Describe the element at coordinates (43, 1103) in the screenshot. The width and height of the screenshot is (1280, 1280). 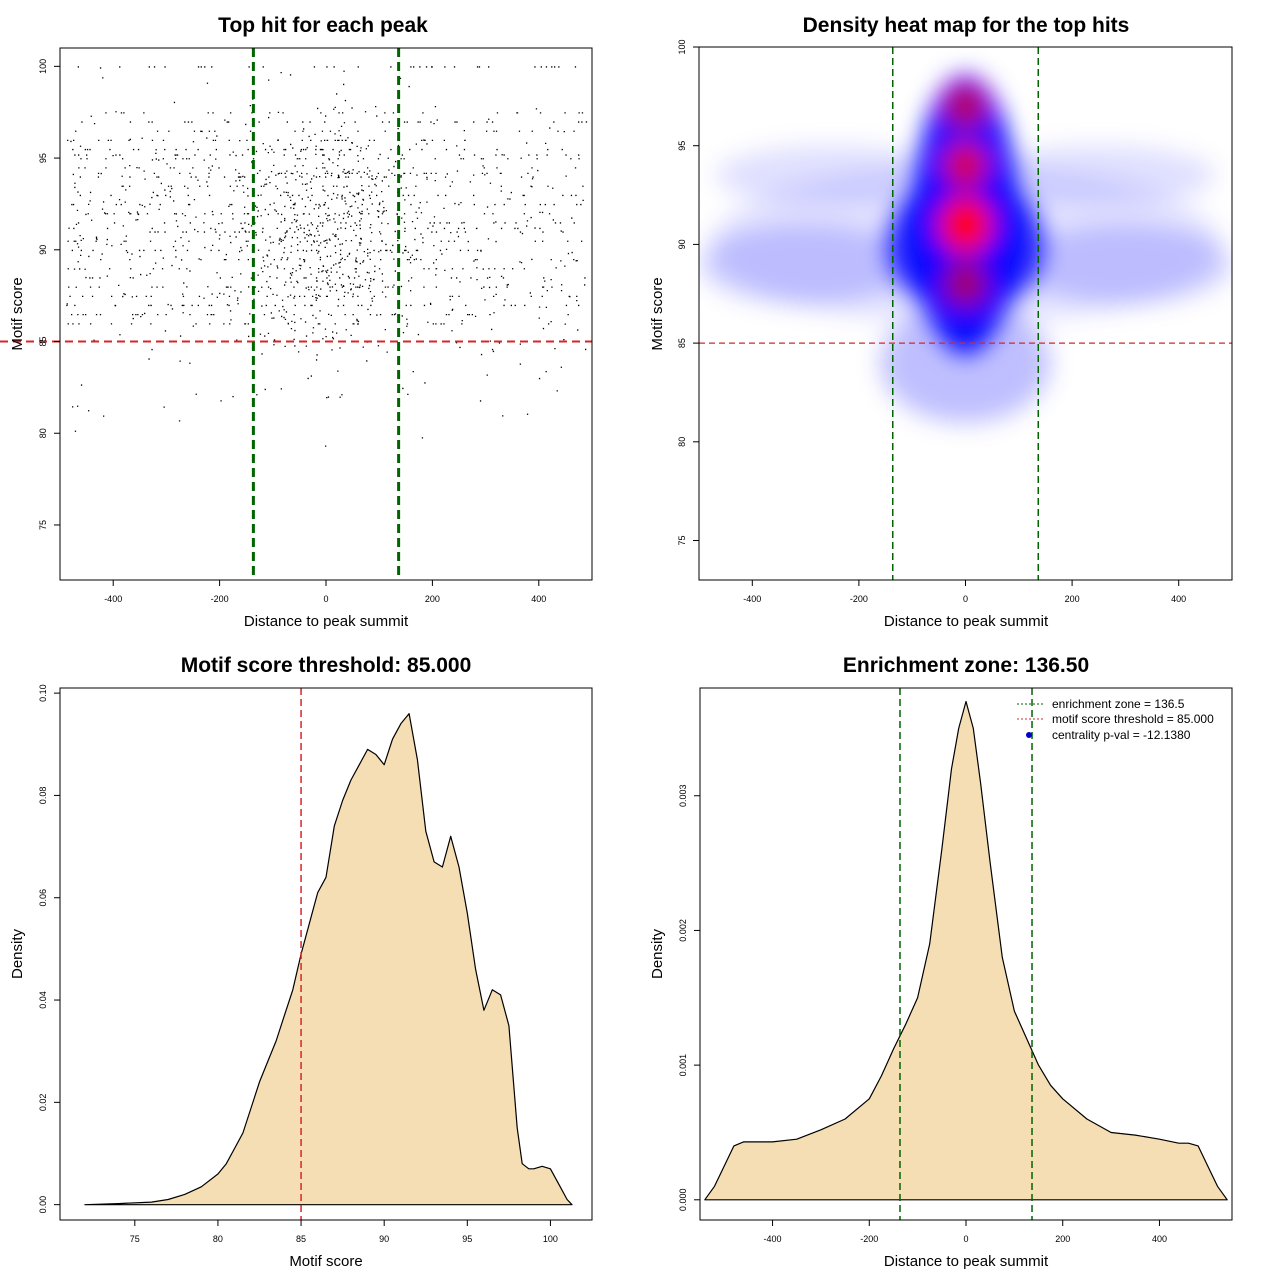
I see `y-tick-label: 0.02` at that location.